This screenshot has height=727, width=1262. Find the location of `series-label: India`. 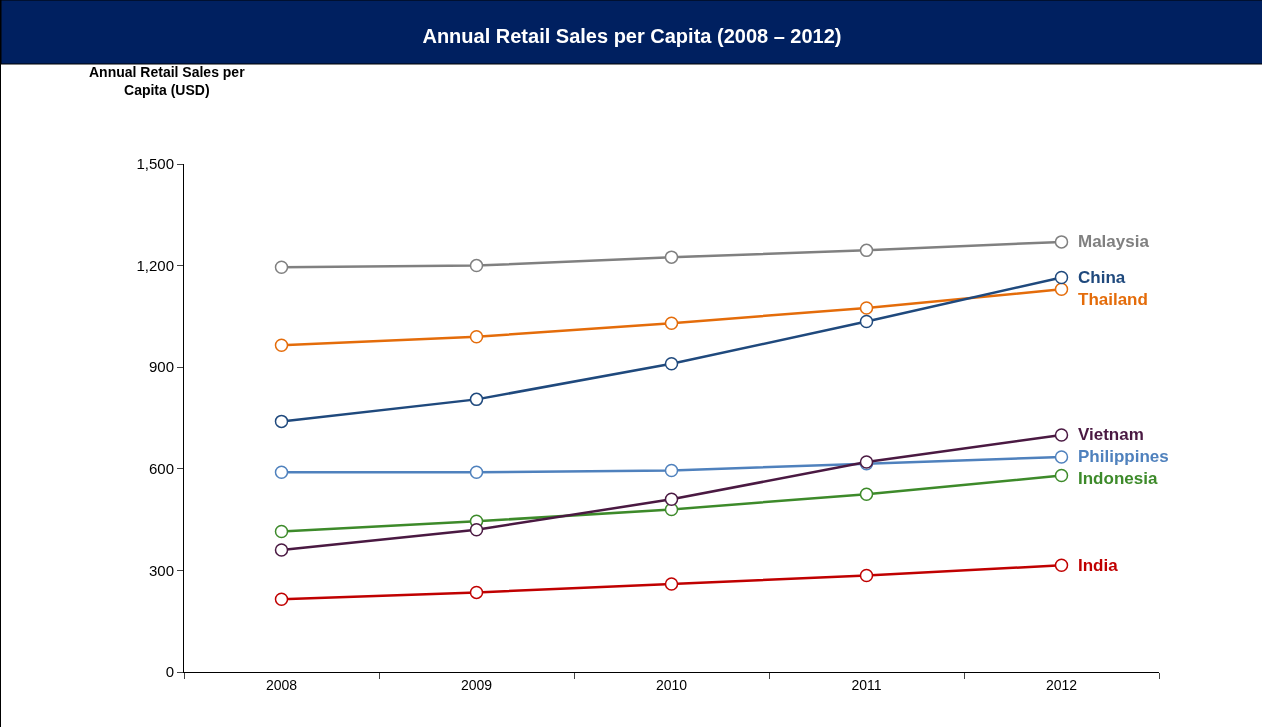

series-label: India is located at coordinates (1098, 565).